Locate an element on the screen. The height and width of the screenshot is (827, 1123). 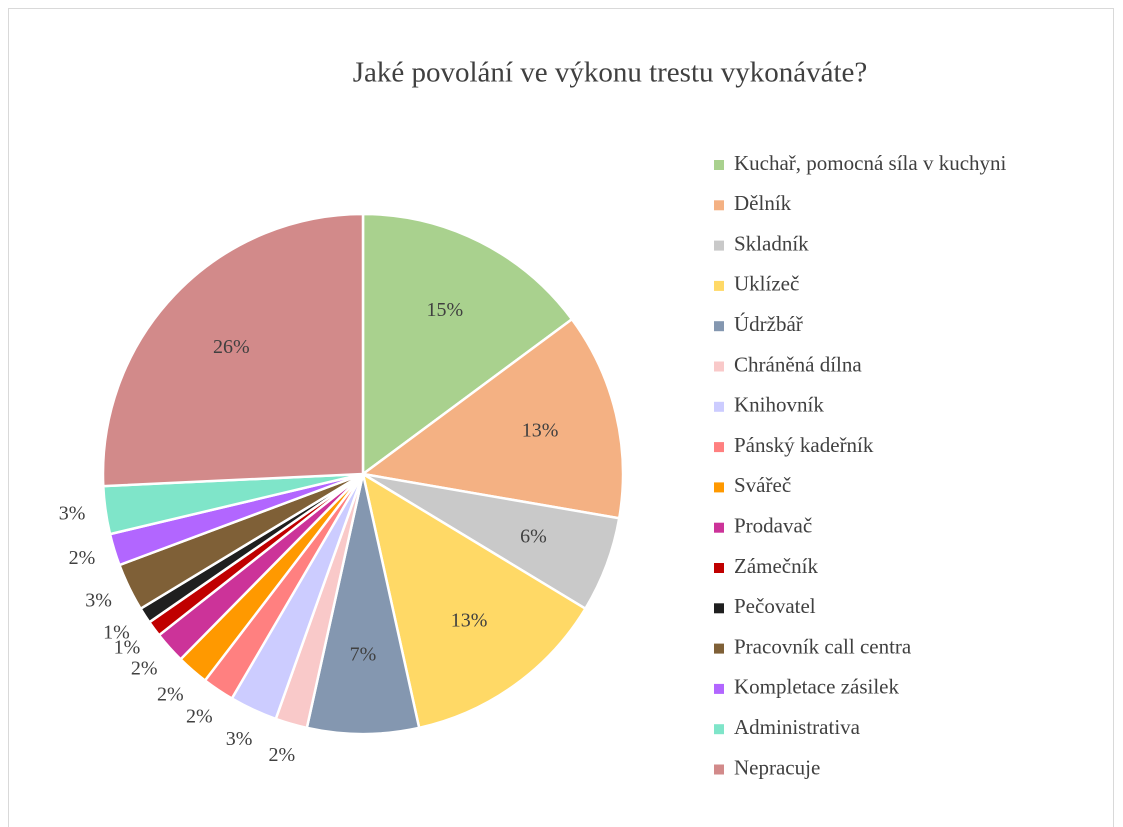
legend-label: Kuchař, pomocná síla v kuchyni is located at coordinates (870, 163).